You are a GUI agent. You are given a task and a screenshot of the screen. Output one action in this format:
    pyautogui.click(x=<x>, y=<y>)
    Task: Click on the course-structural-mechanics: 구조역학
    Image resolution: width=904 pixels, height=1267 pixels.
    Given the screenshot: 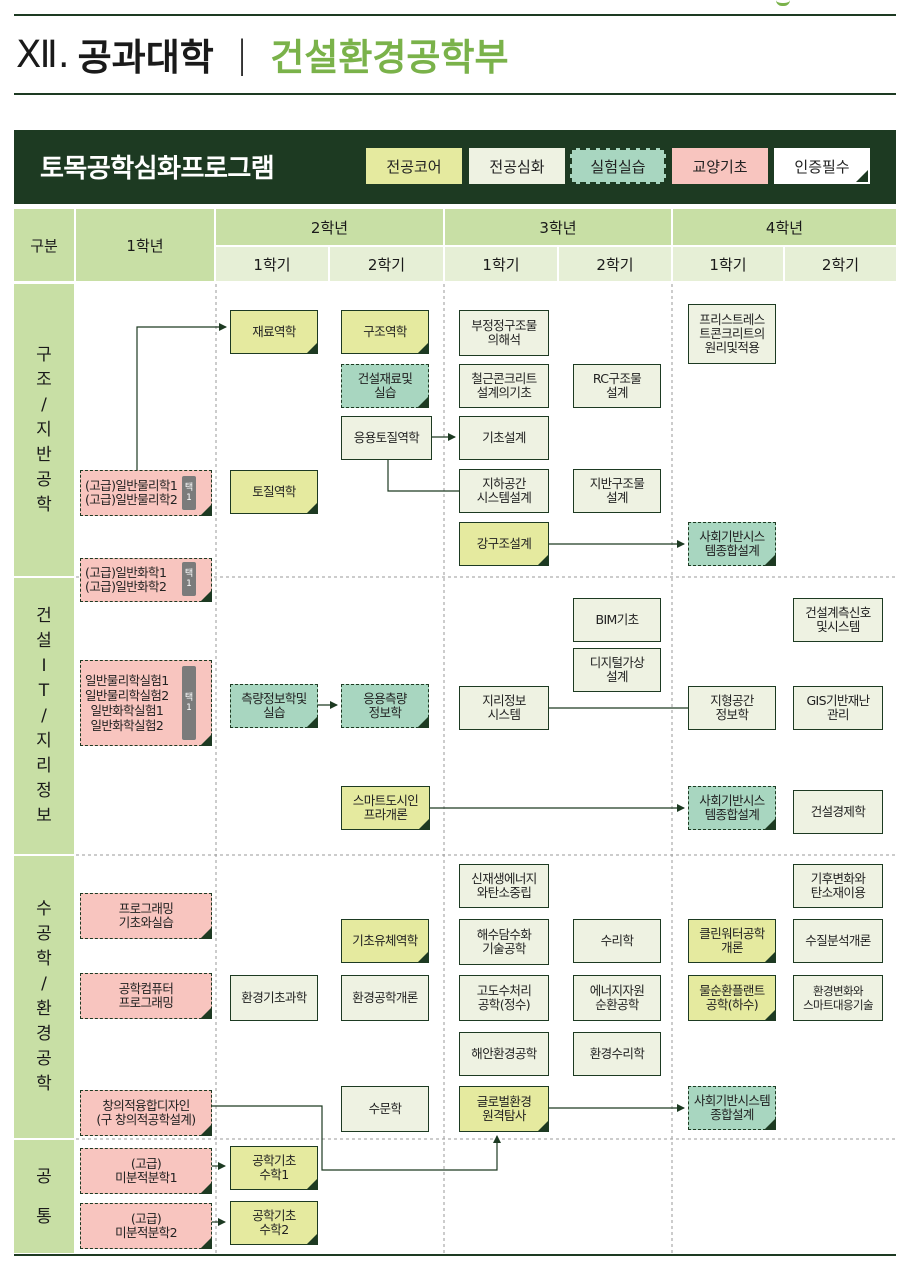 What is the action you would take?
    pyautogui.click(x=385, y=332)
    